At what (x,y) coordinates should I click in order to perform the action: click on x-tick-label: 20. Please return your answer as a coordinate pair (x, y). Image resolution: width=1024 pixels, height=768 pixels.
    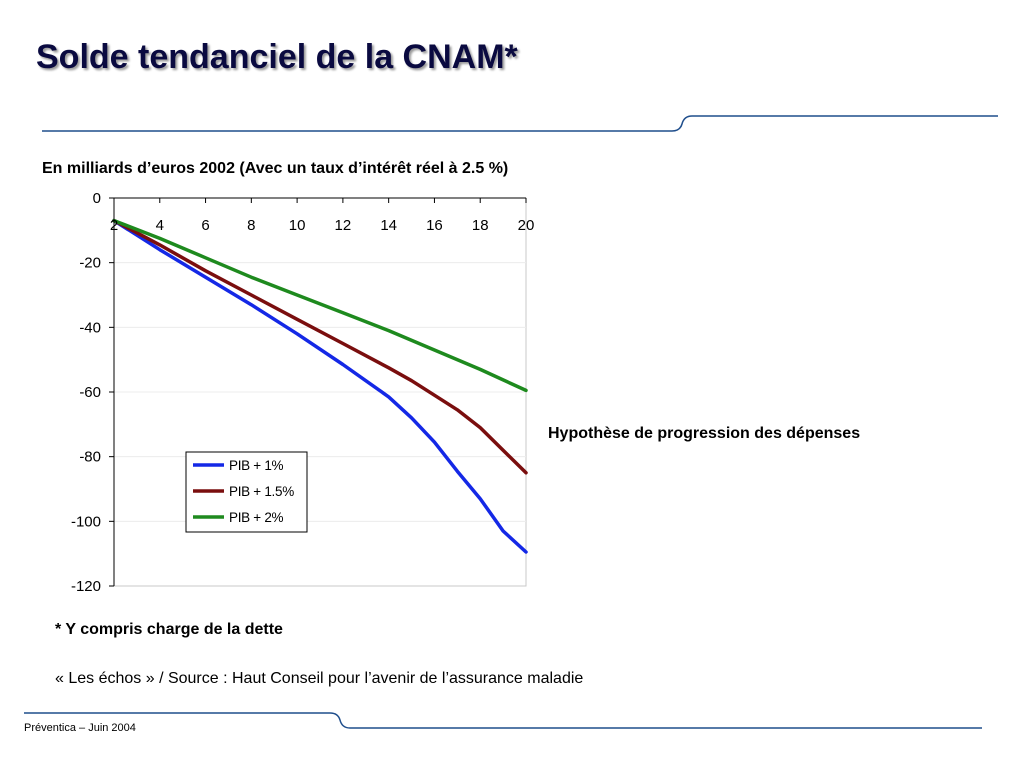
    Looking at the image, I should click on (526, 225).